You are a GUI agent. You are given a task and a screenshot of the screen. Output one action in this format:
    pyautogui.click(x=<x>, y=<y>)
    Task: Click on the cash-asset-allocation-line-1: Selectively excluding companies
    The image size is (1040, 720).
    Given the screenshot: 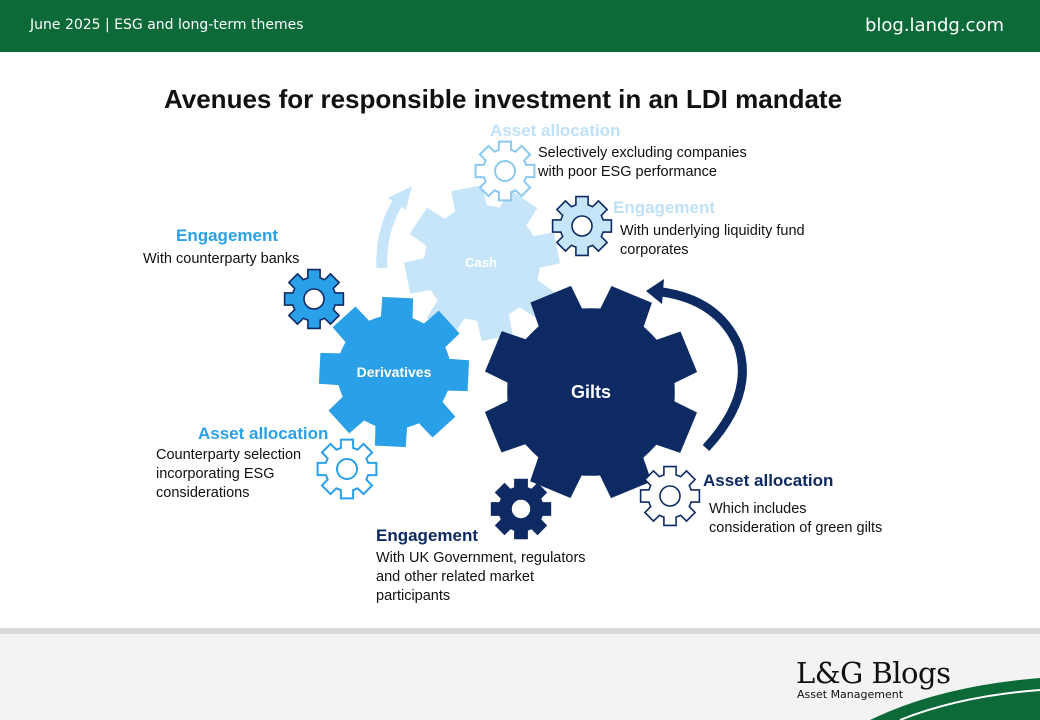 What is the action you would take?
    pyautogui.click(x=642, y=153)
    